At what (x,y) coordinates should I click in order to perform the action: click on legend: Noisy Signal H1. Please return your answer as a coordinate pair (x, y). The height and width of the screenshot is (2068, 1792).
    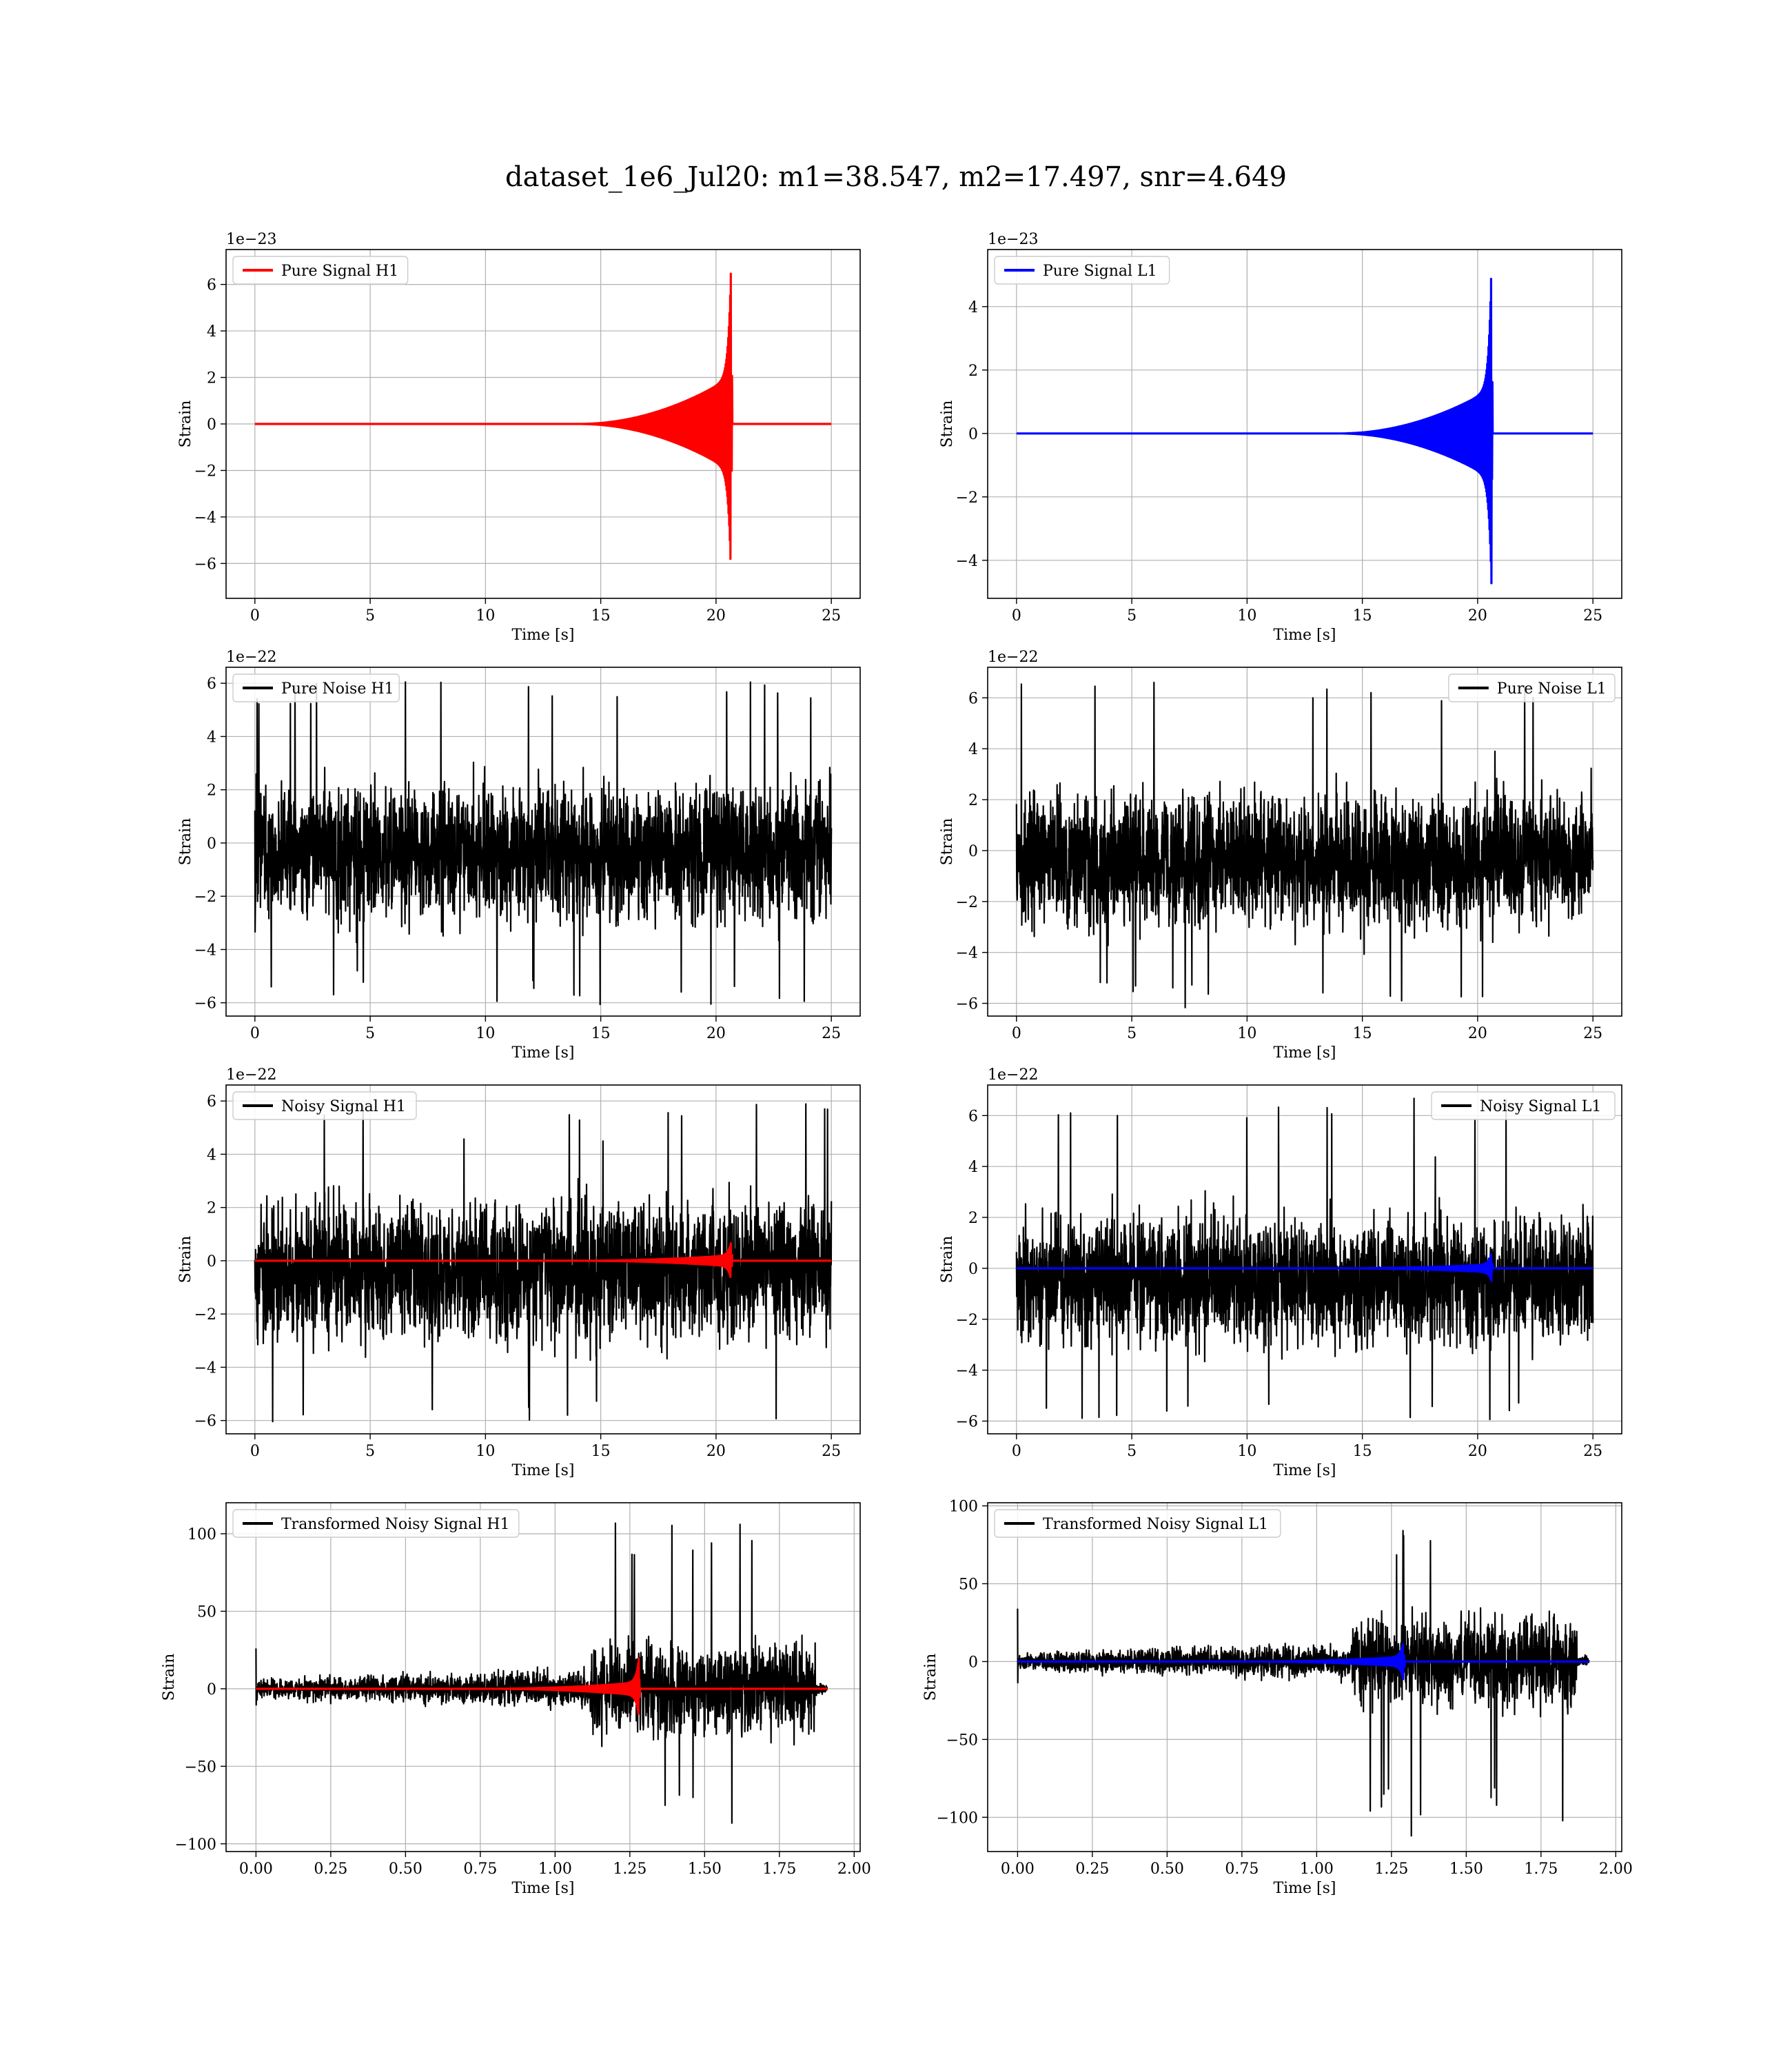
    Looking at the image, I should click on (324, 1105).